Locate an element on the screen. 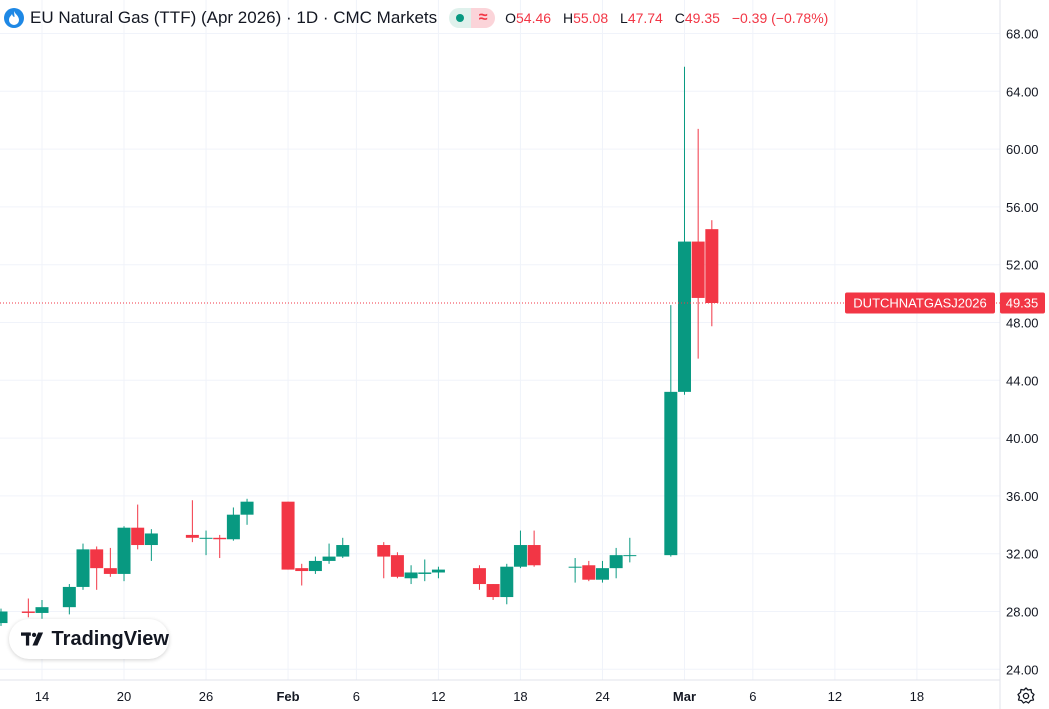  open-label: O is located at coordinates (511, 18).